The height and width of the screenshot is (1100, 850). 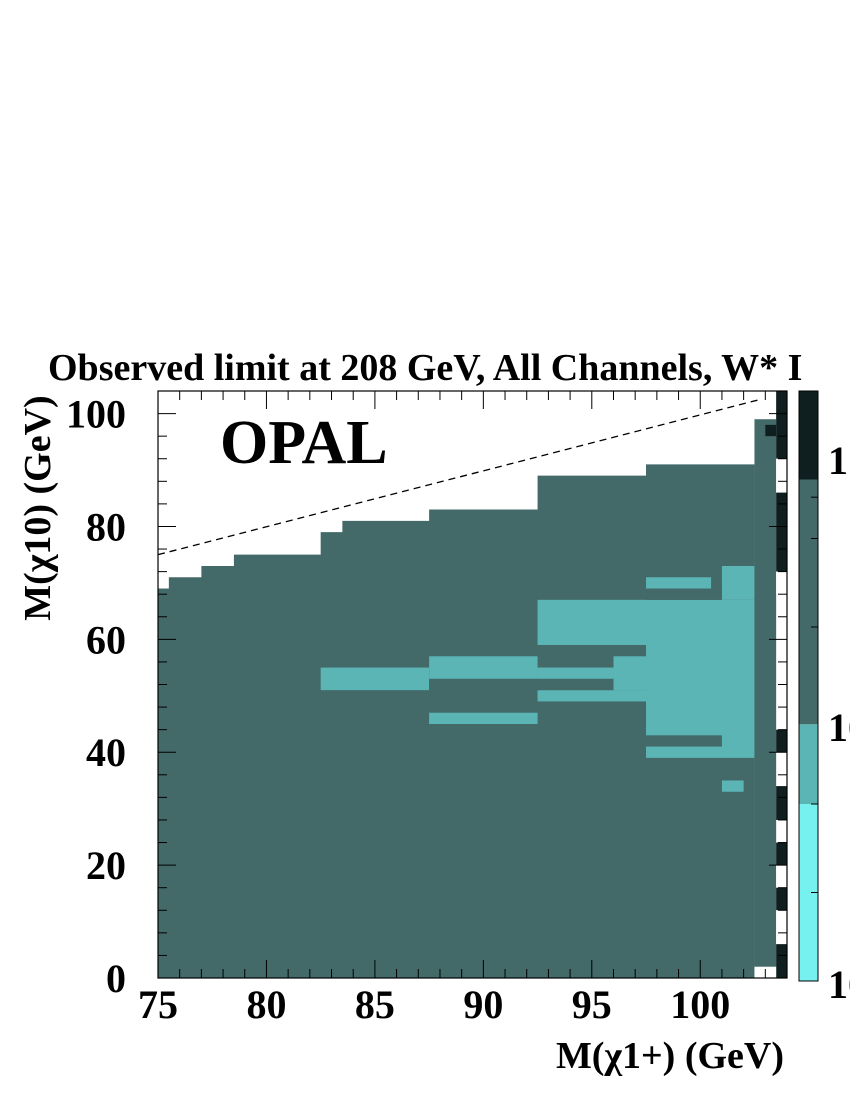 I want to click on colorbar-frame, so click(x=808, y=686).